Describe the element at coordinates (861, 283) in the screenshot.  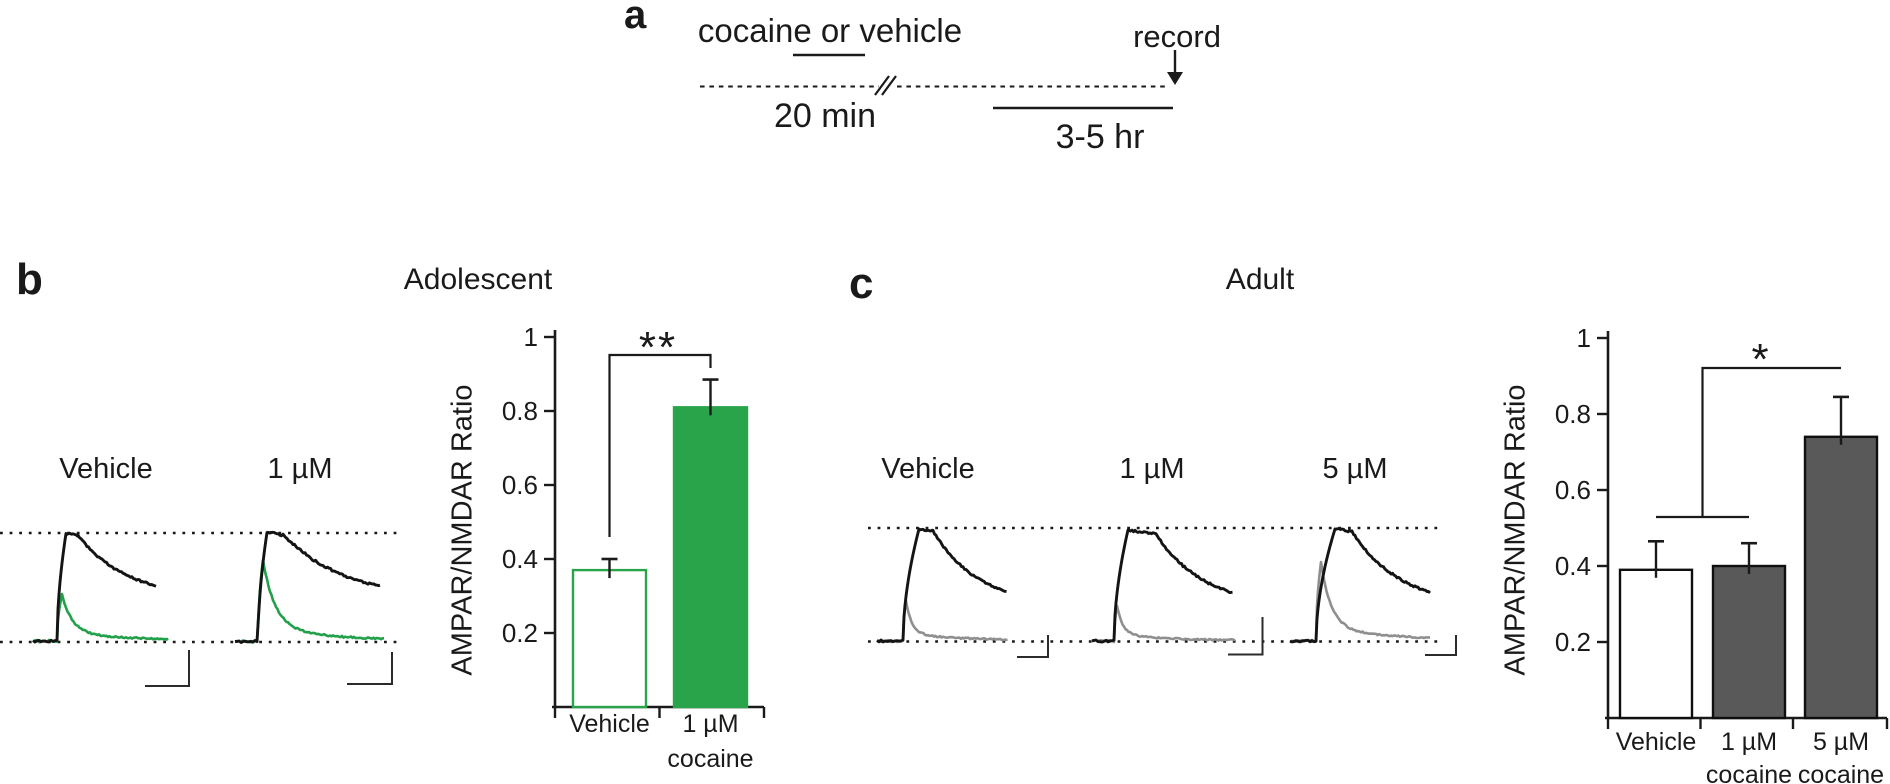
I see `panel-c-letter: c` at that location.